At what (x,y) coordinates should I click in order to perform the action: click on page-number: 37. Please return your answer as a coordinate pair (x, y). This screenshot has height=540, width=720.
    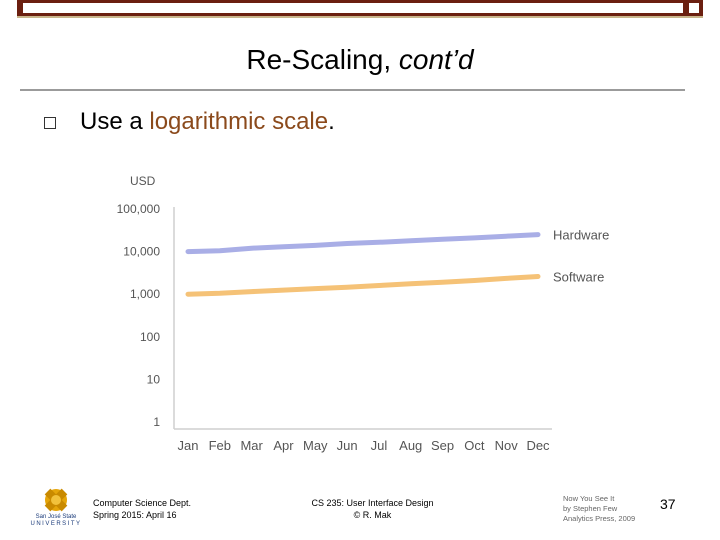
    Looking at the image, I should click on (668, 504).